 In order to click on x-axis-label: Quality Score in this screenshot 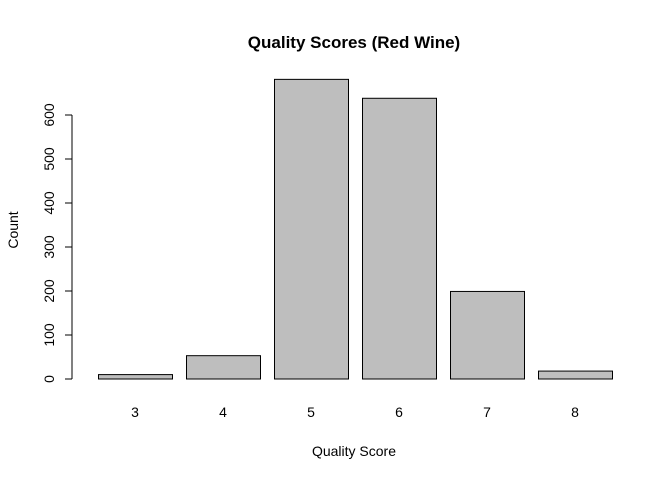, I will do `click(354, 451)`.